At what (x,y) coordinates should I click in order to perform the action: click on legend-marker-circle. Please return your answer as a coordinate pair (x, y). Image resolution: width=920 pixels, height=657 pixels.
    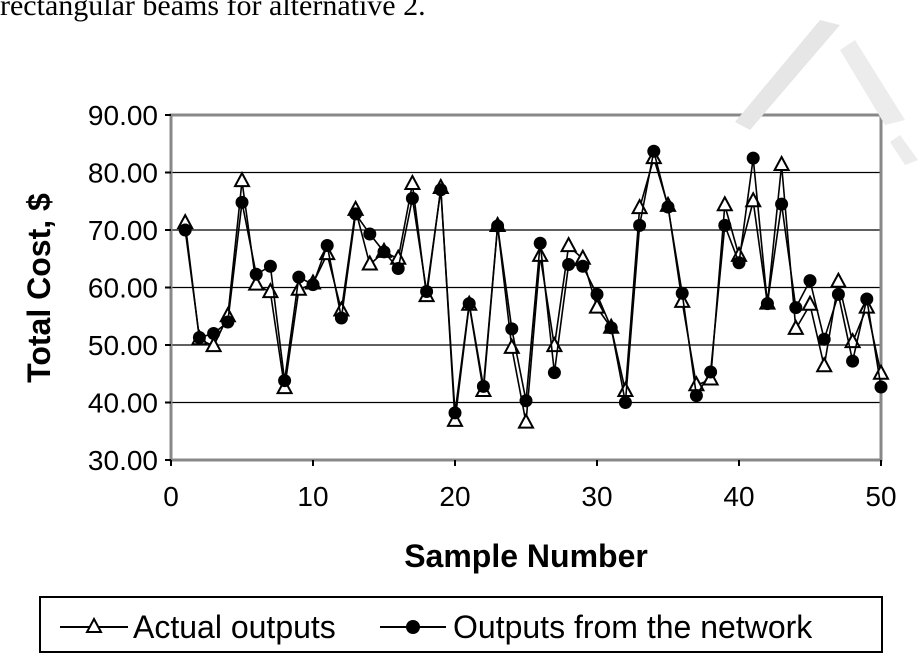
    Looking at the image, I should click on (413, 627).